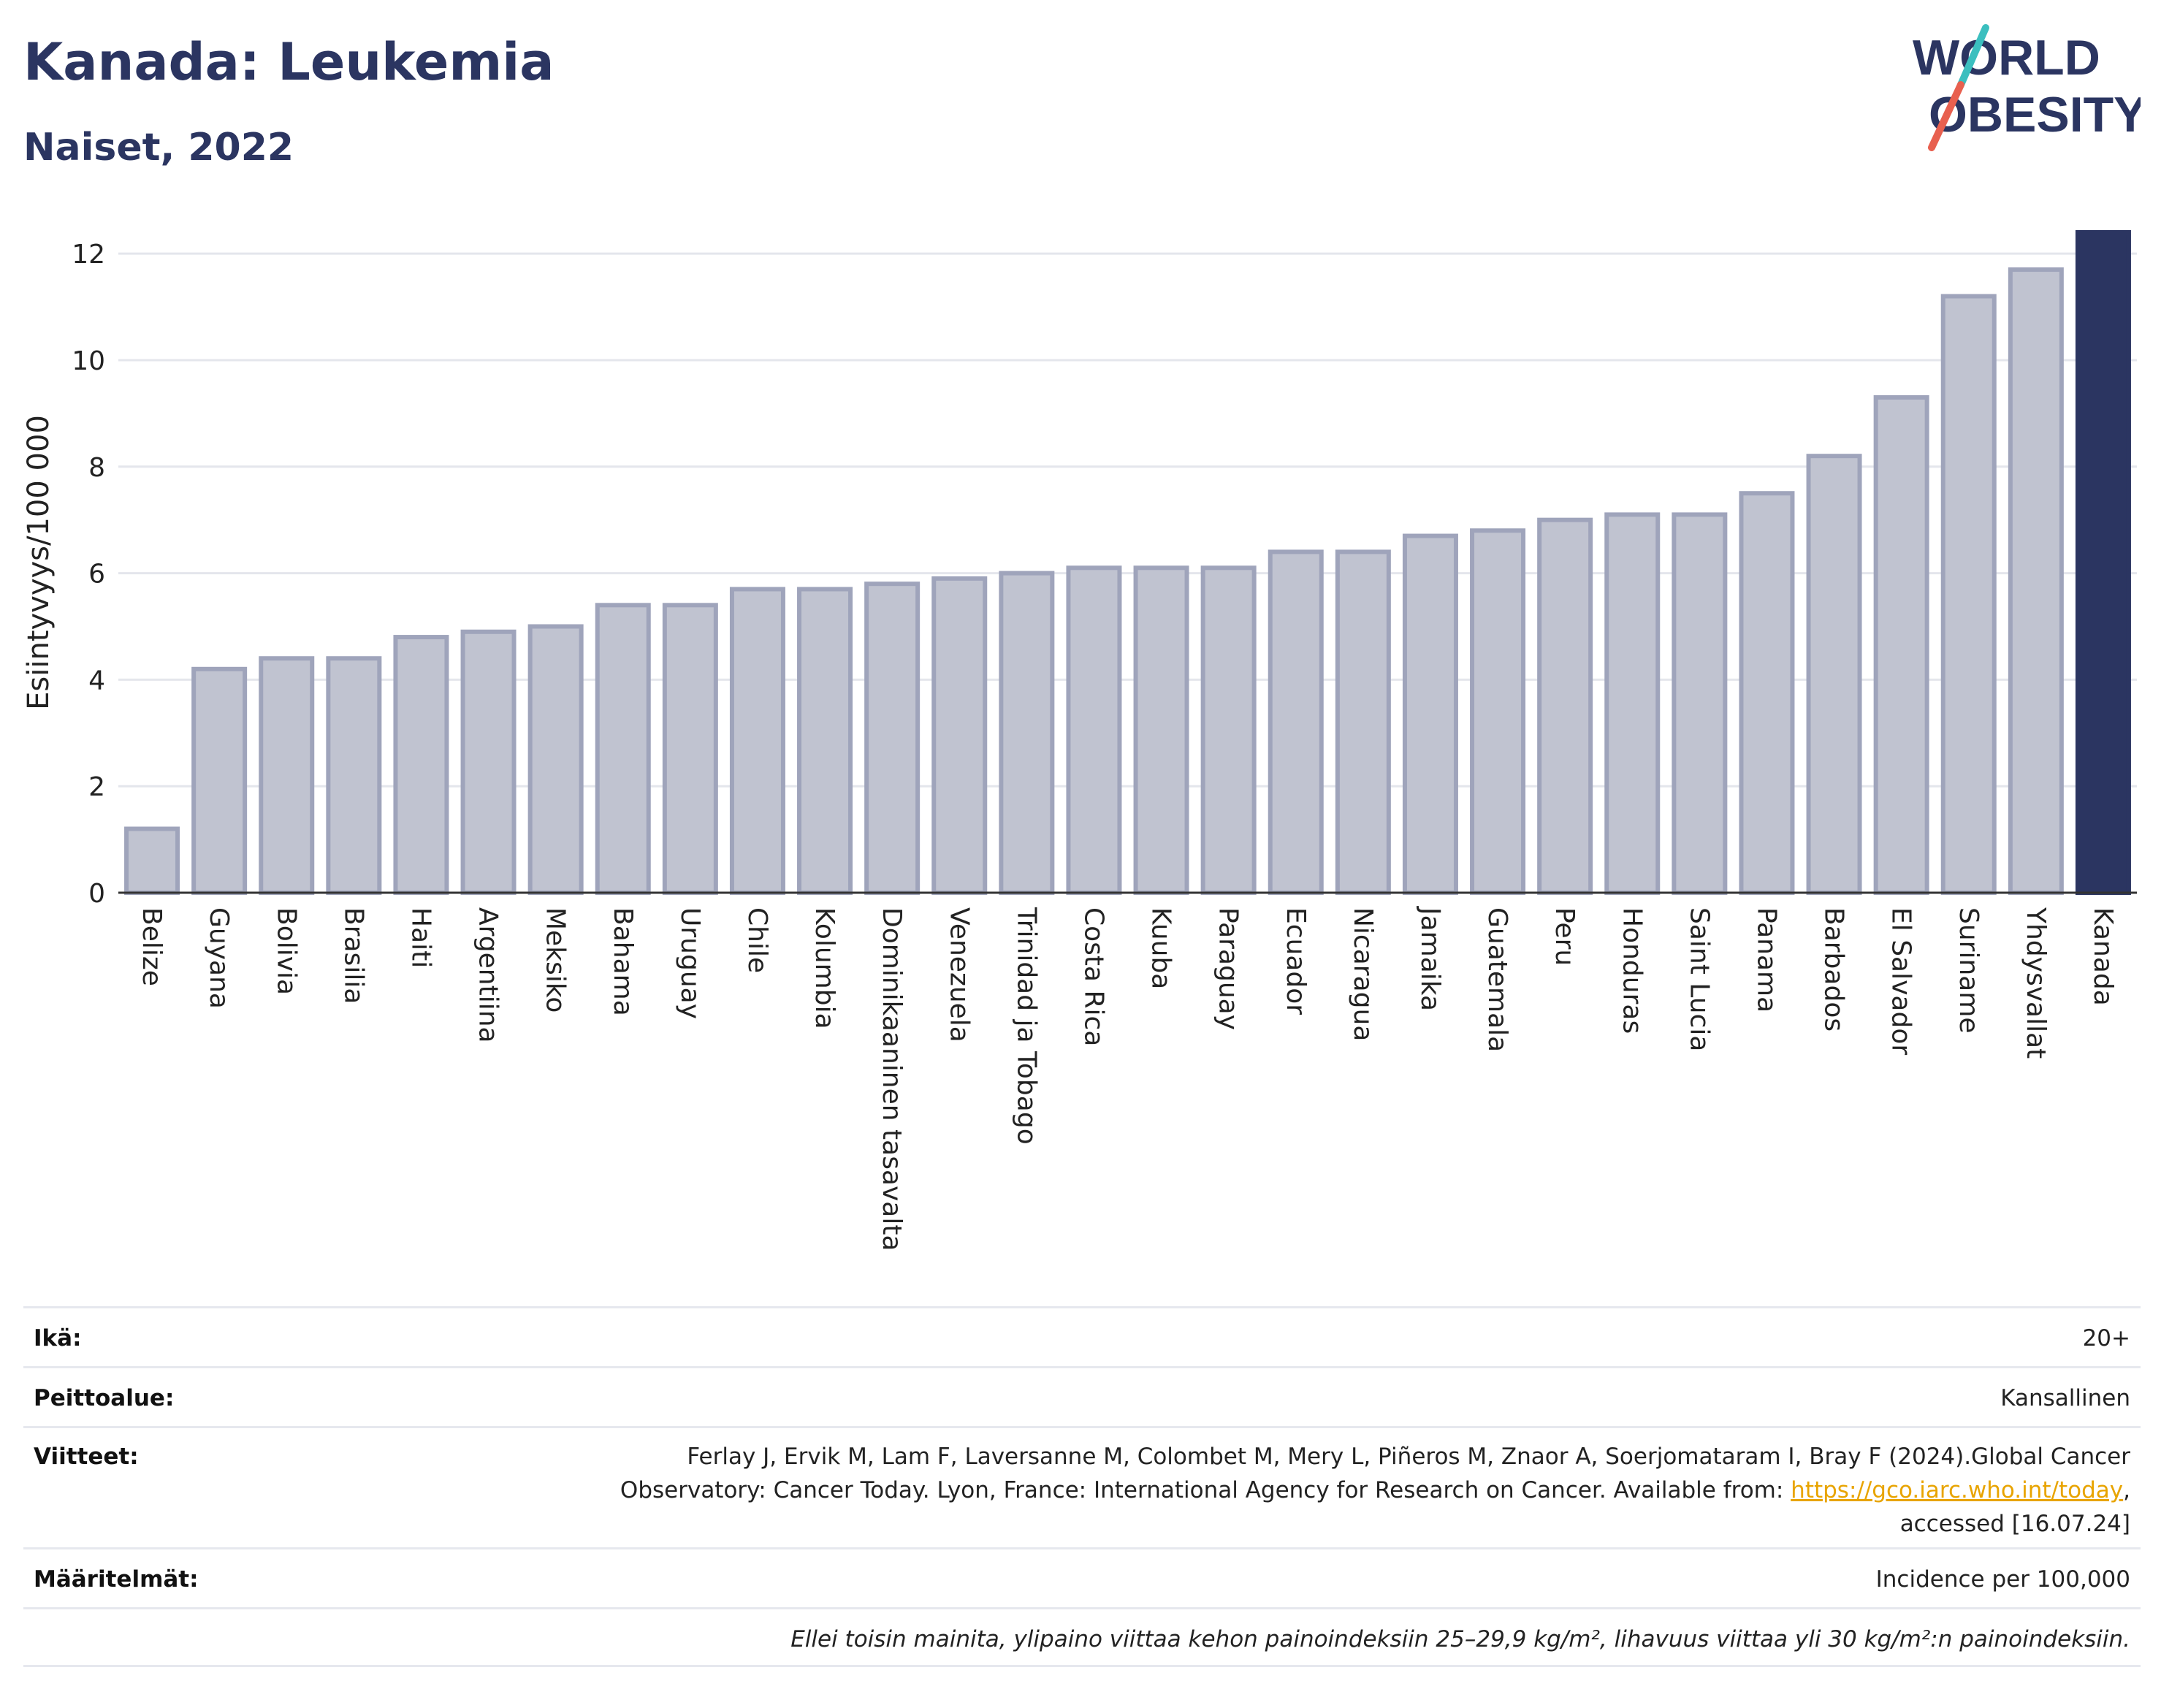 Image resolution: width=2161 pixels, height=1708 pixels. I want to click on bar-costa-rica, so click(1094, 730).